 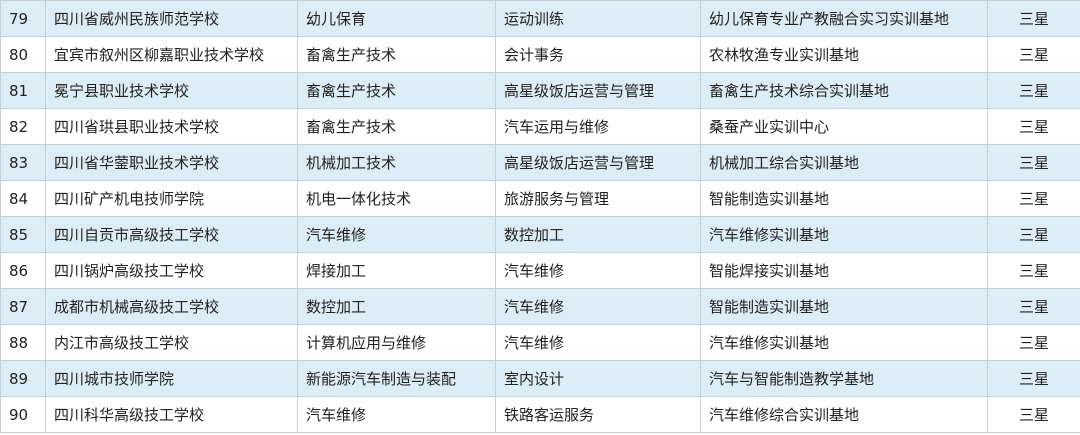 What do you see at coordinates (844, 270) in the screenshot?
I see `table-cell: 智能焊接实训基地` at bounding box center [844, 270].